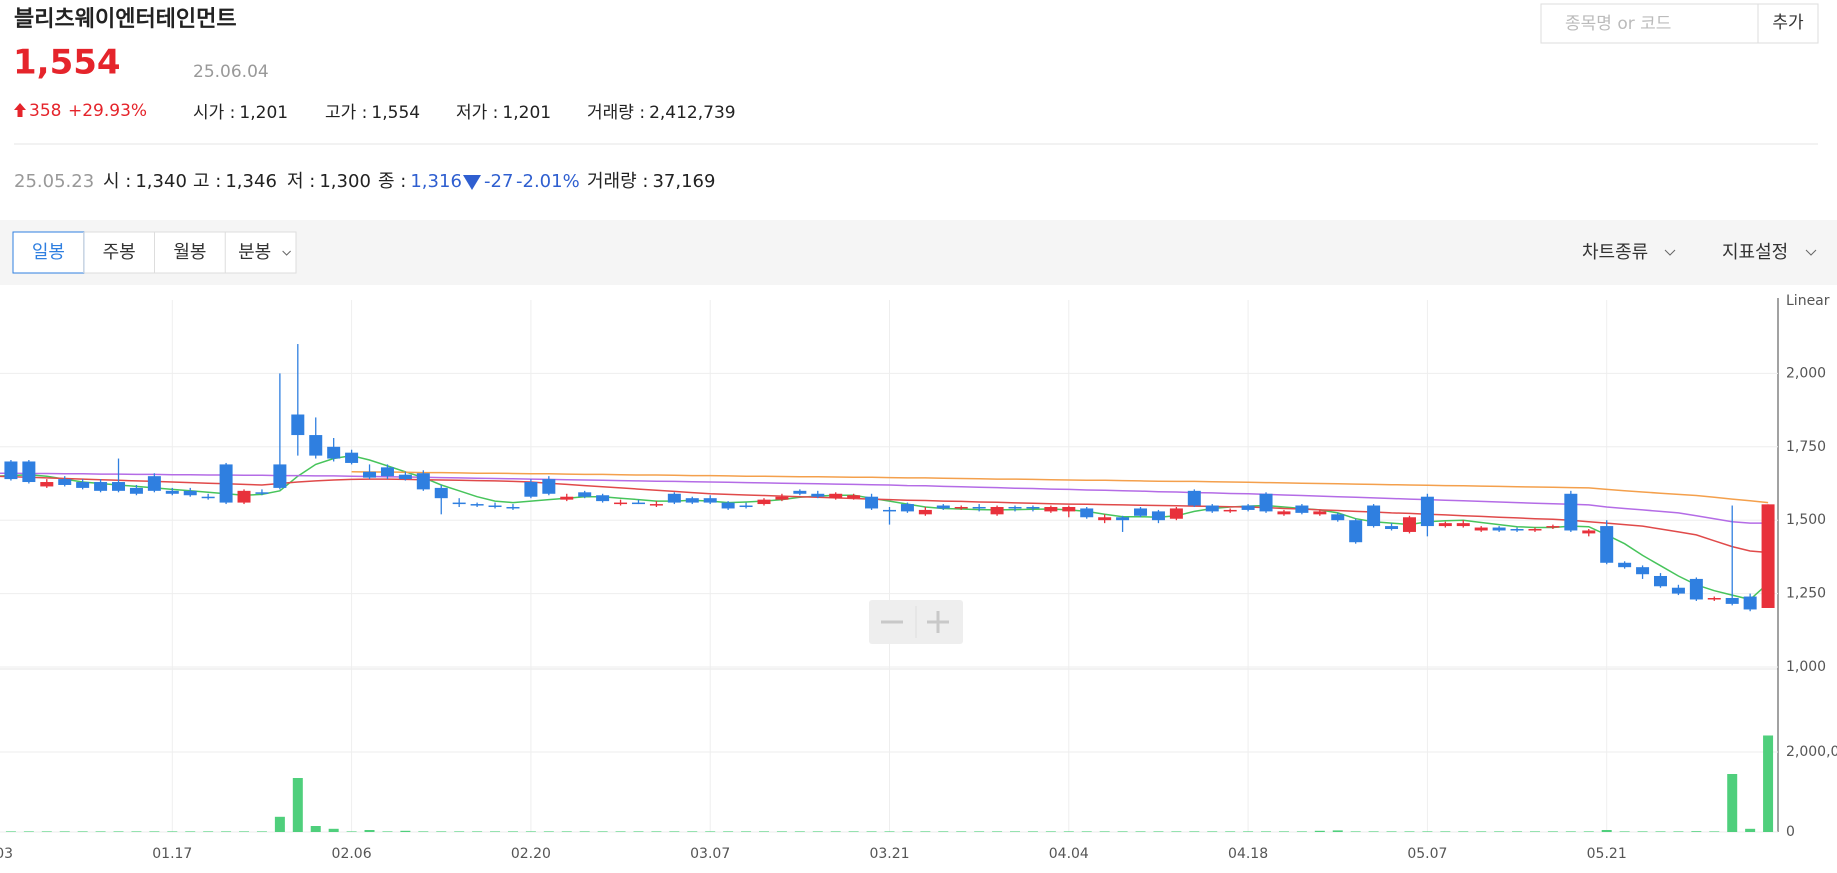 This screenshot has width=1837, height=873. What do you see at coordinates (251, 181) in the screenshot?
I see `value: 1,346` at bounding box center [251, 181].